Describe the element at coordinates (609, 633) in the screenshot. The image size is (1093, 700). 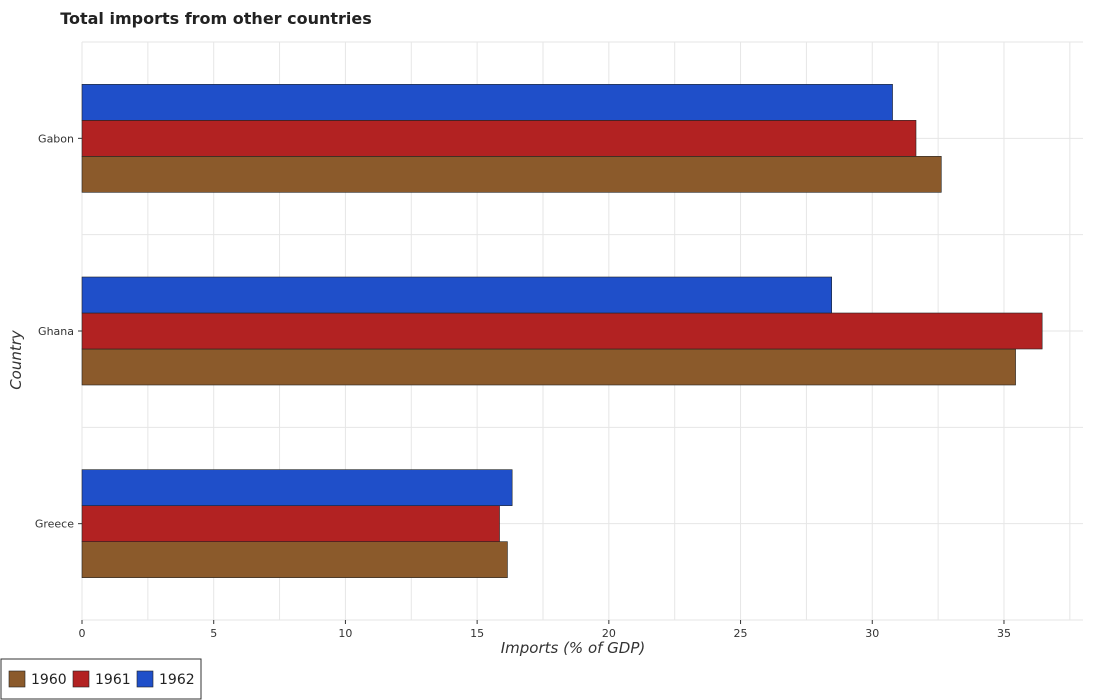
I see `x-tick-label: 20` at that location.